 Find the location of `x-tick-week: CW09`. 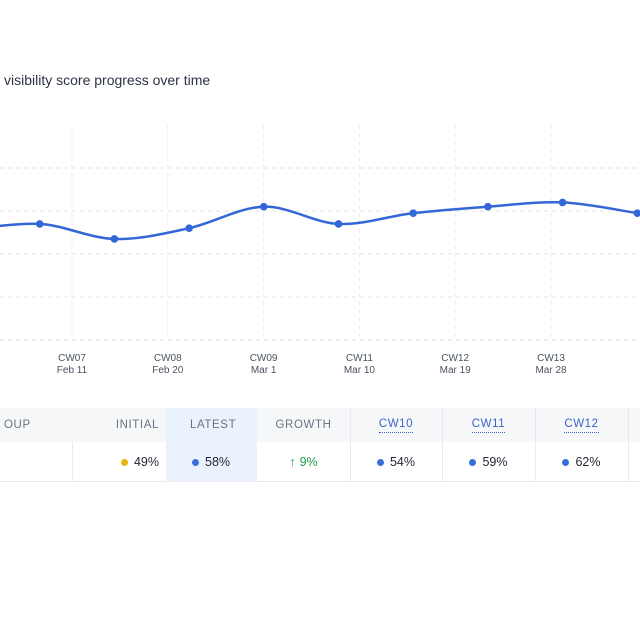

x-tick-week: CW09 is located at coordinates (264, 358).